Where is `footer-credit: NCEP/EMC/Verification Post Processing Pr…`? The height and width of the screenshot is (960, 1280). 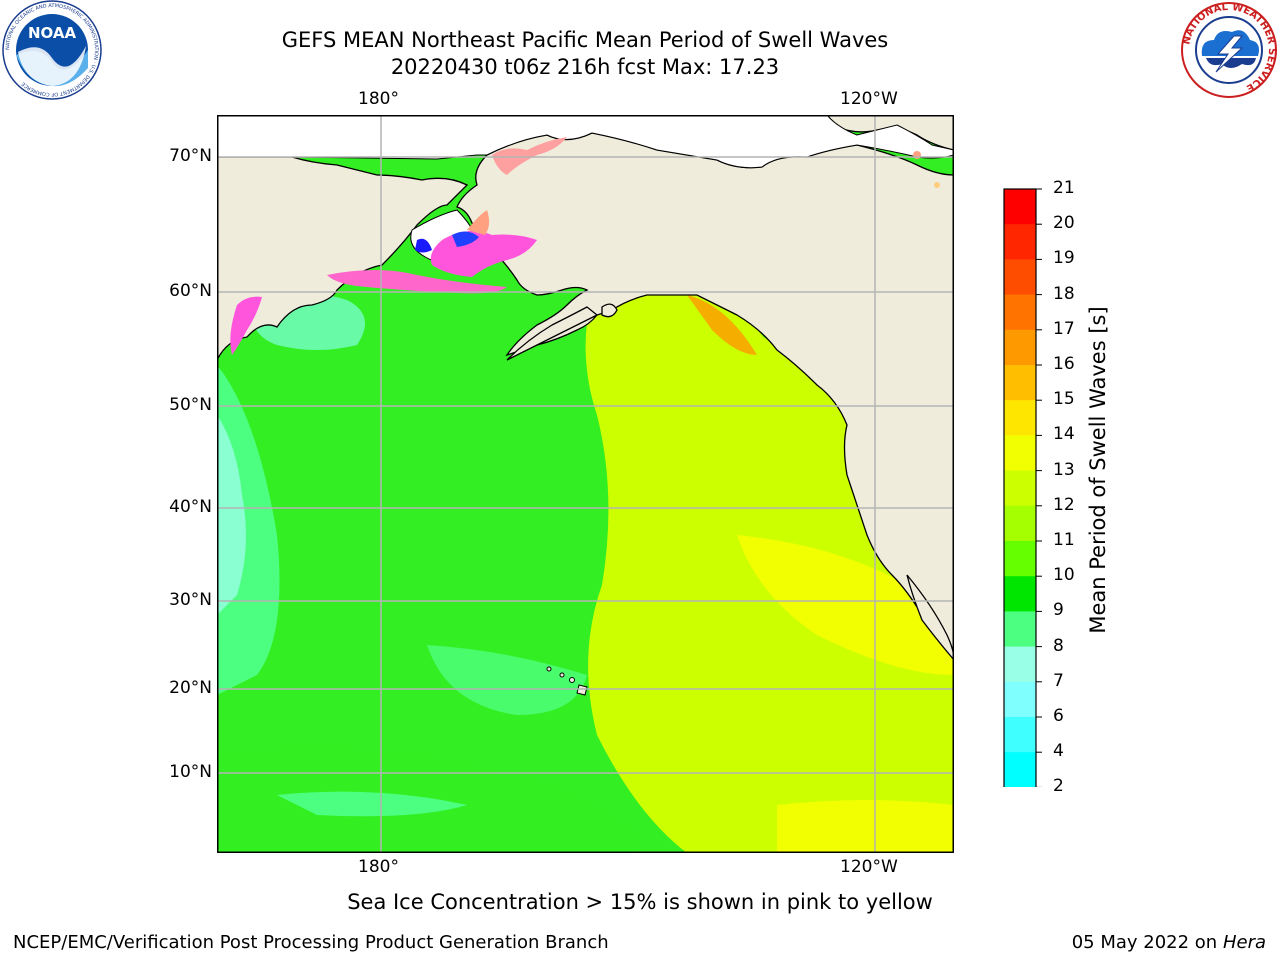
footer-credit: NCEP/EMC/Verification Post Processing Pr… is located at coordinates (311, 942).